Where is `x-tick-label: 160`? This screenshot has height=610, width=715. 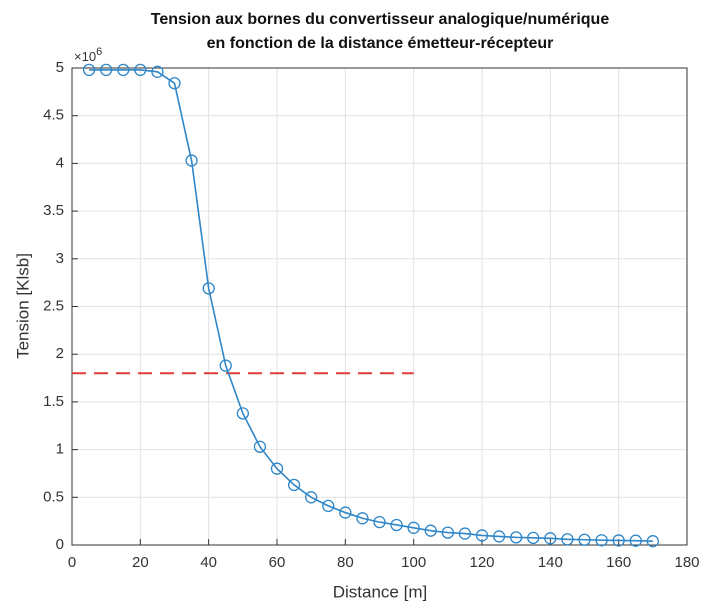 x-tick-label: 160 is located at coordinates (618, 562).